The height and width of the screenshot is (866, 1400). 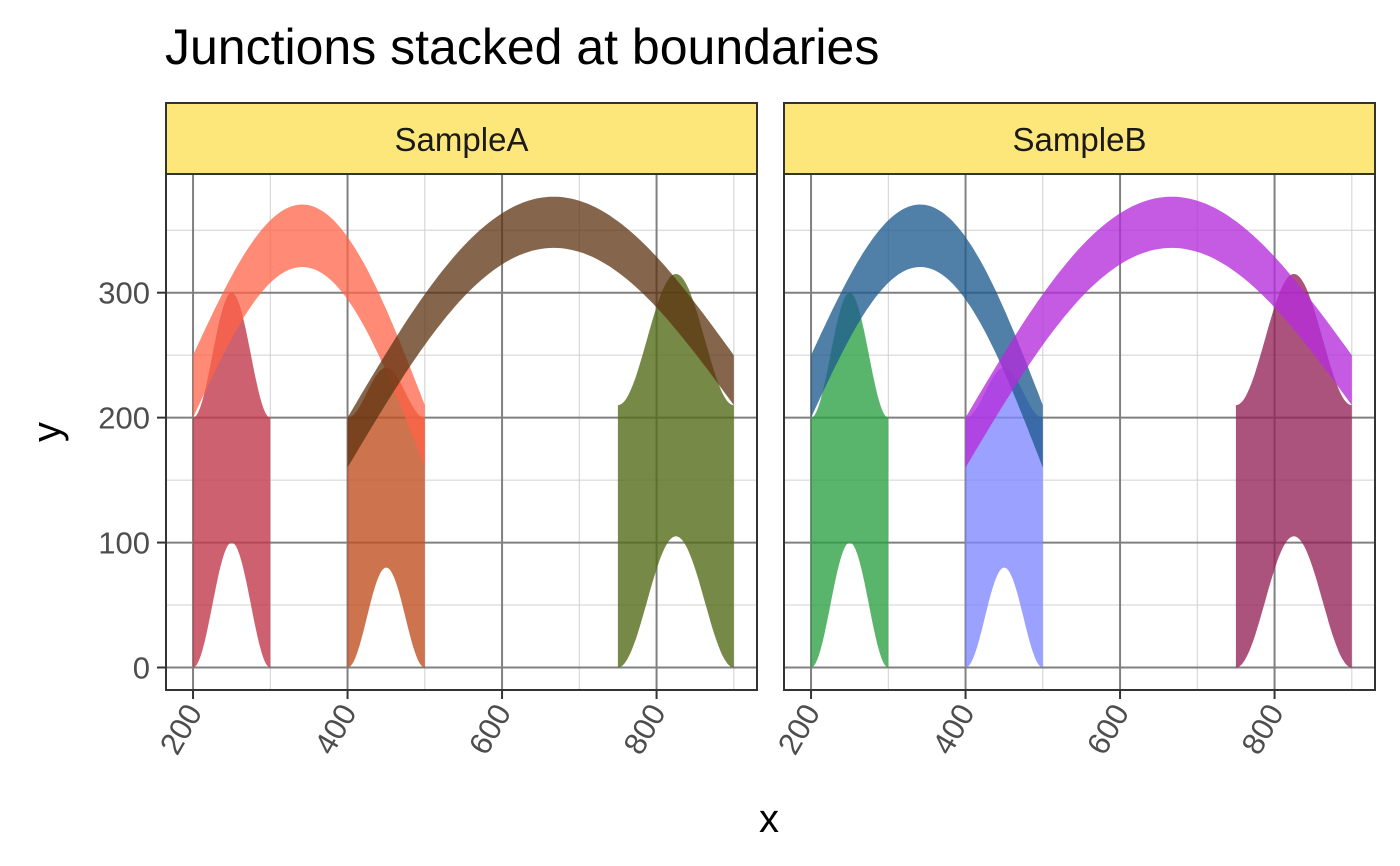 What do you see at coordinates (124, 418) in the screenshot?
I see `y-tick-label: 200` at bounding box center [124, 418].